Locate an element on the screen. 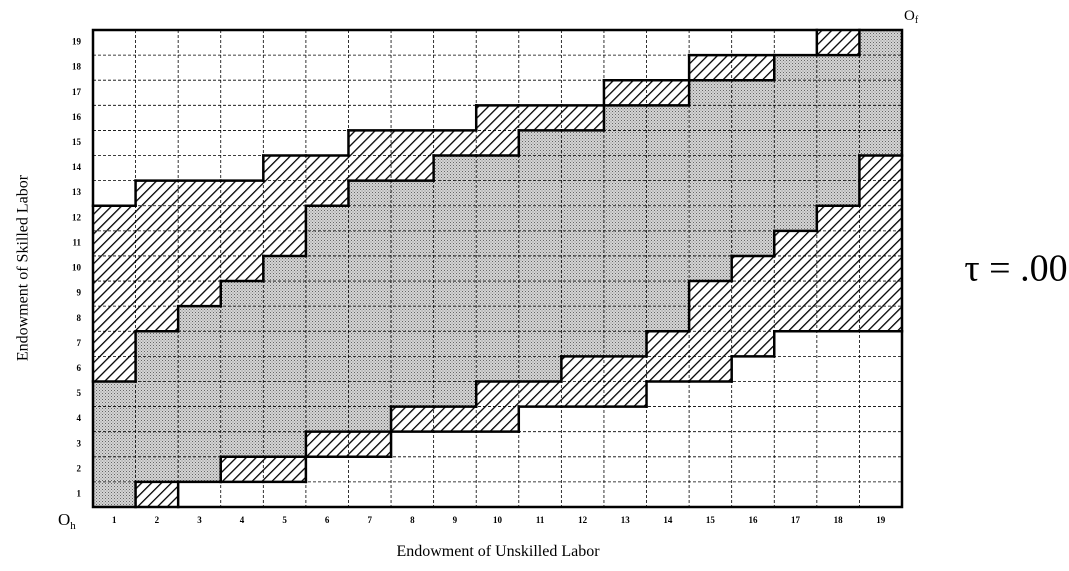 This screenshot has width=1069, height=571. y-tick-label: 15 is located at coordinates (77, 142).